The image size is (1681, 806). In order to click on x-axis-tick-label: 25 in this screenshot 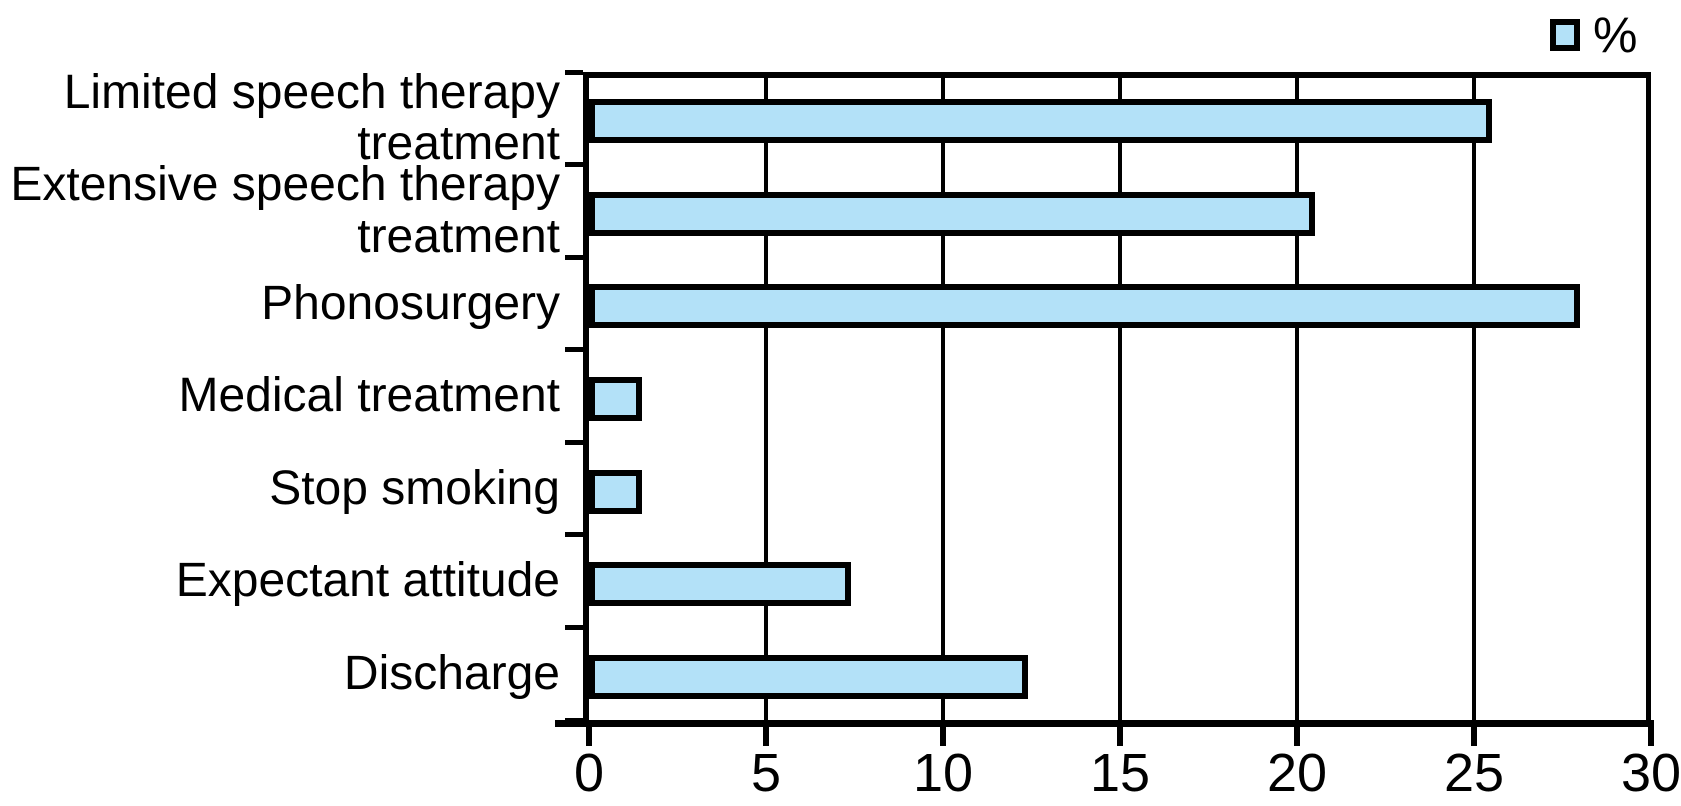, I will do `click(1474, 773)`.